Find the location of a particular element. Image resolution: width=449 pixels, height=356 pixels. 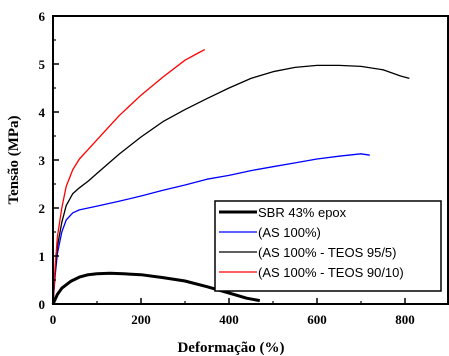

y-tick-label: 6 is located at coordinates (42, 16).